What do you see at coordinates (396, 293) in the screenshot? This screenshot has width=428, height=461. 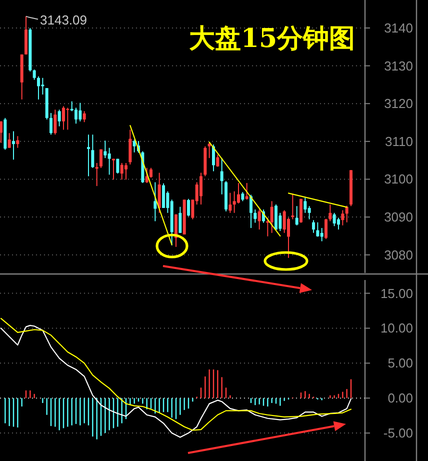 I see `y-tick-label: 15.00` at bounding box center [396, 293].